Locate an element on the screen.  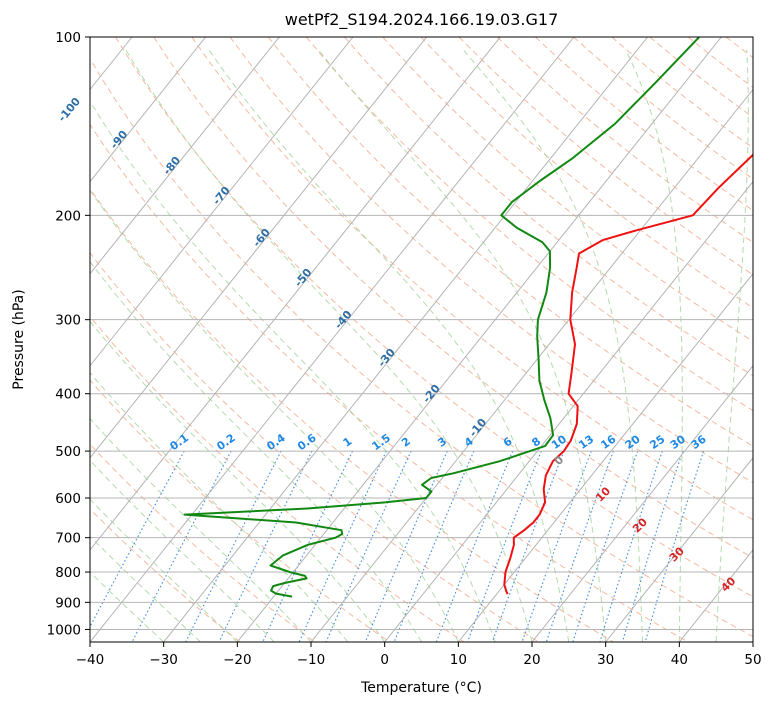
mixing-ratio-label: 1 is located at coordinates (348, 442).